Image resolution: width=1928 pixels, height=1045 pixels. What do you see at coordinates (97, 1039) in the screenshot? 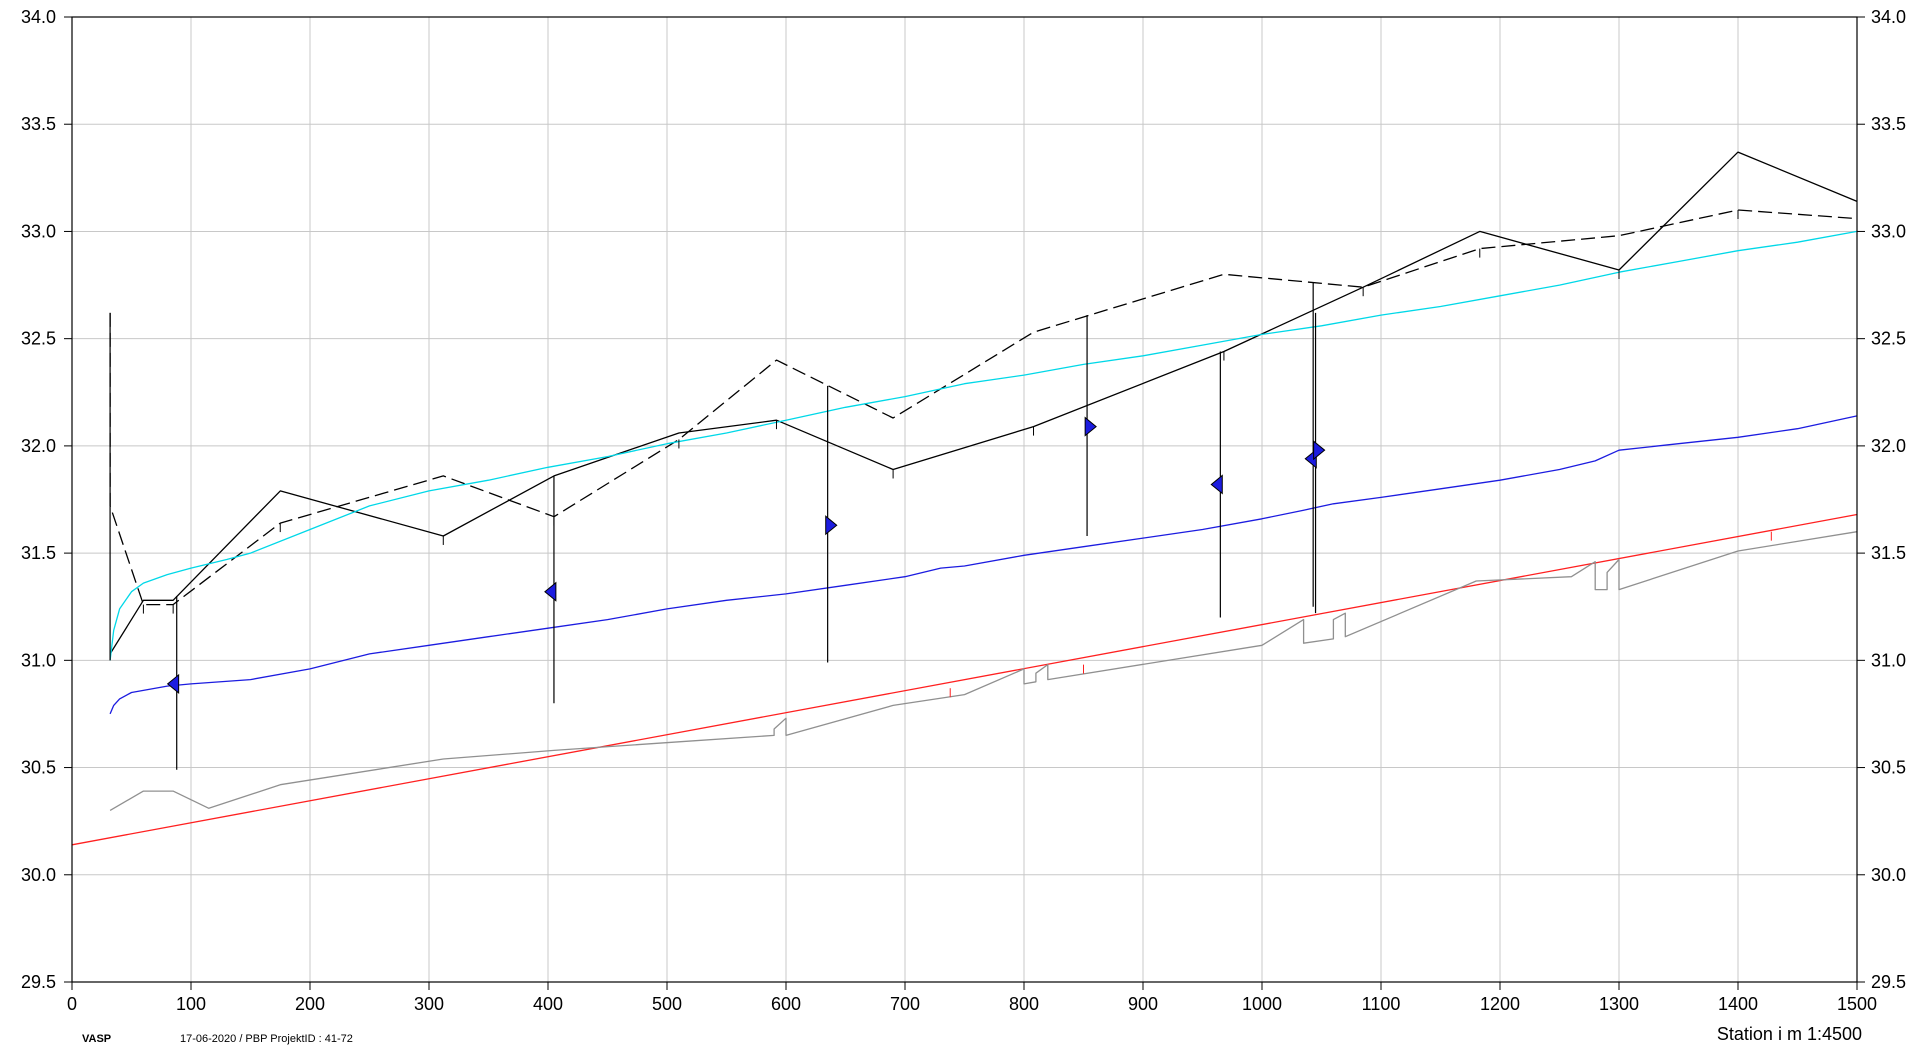
I see `footer-software-label: VASP` at bounding box center [97, 1039].